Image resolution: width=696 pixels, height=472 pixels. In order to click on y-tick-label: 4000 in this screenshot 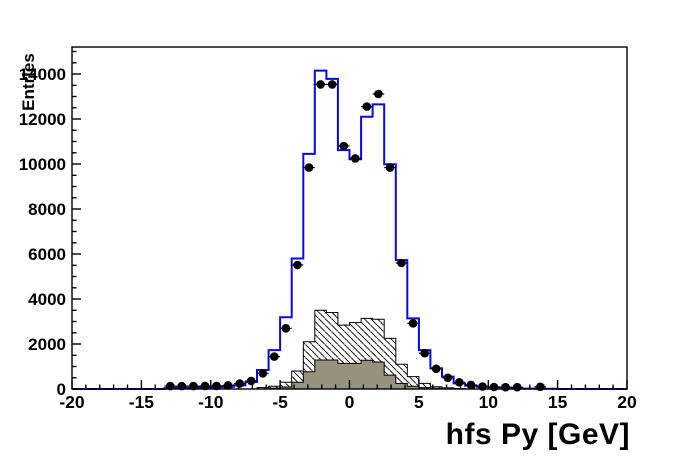, I will do `click(47, 299)`.